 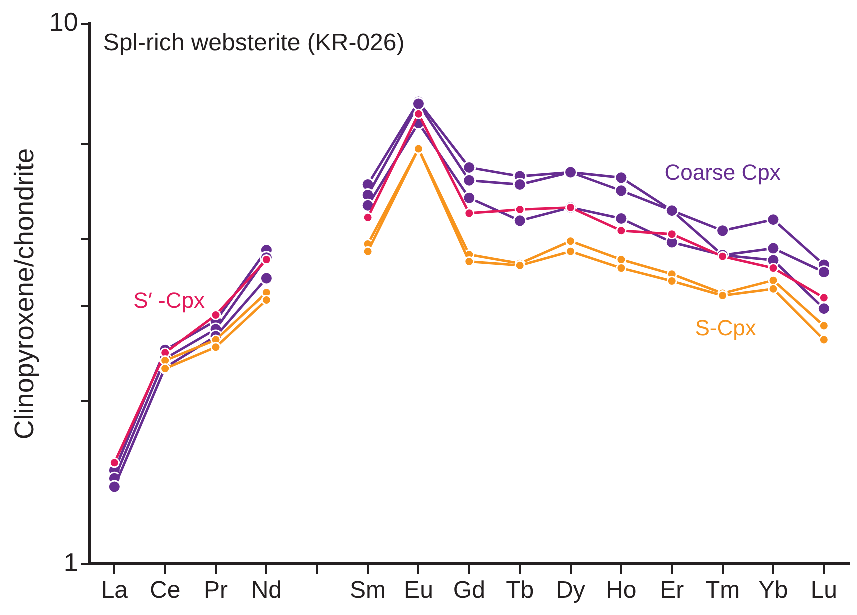 I want to click on y-axis-title: Clinopyroxene/chondrite, so click(x=25, y=294).